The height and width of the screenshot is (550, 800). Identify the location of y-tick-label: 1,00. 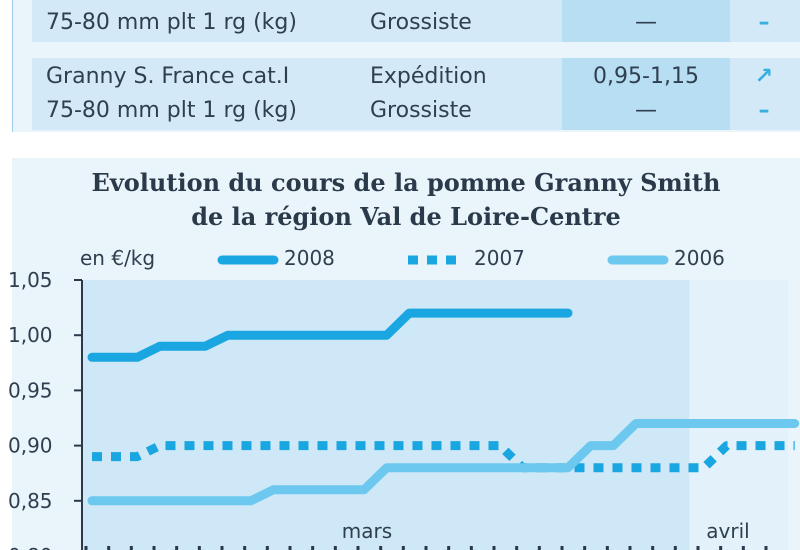
(30, 335).